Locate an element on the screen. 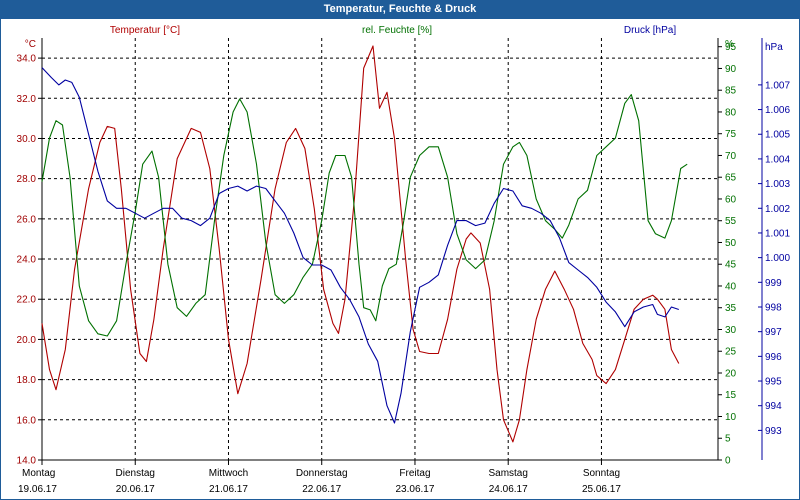  pressure-tick-label: 1.005 is located at coordinates (777, 135).